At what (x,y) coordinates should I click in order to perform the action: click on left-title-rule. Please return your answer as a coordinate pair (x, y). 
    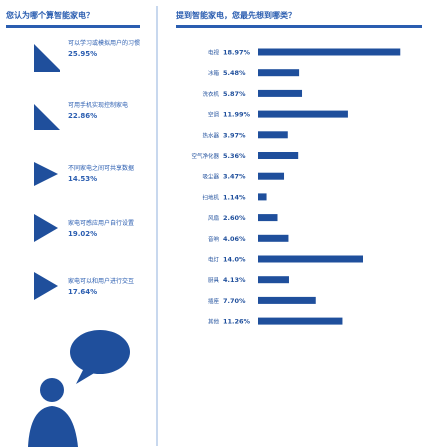
    Looking at the image, I should click on (73, 26).